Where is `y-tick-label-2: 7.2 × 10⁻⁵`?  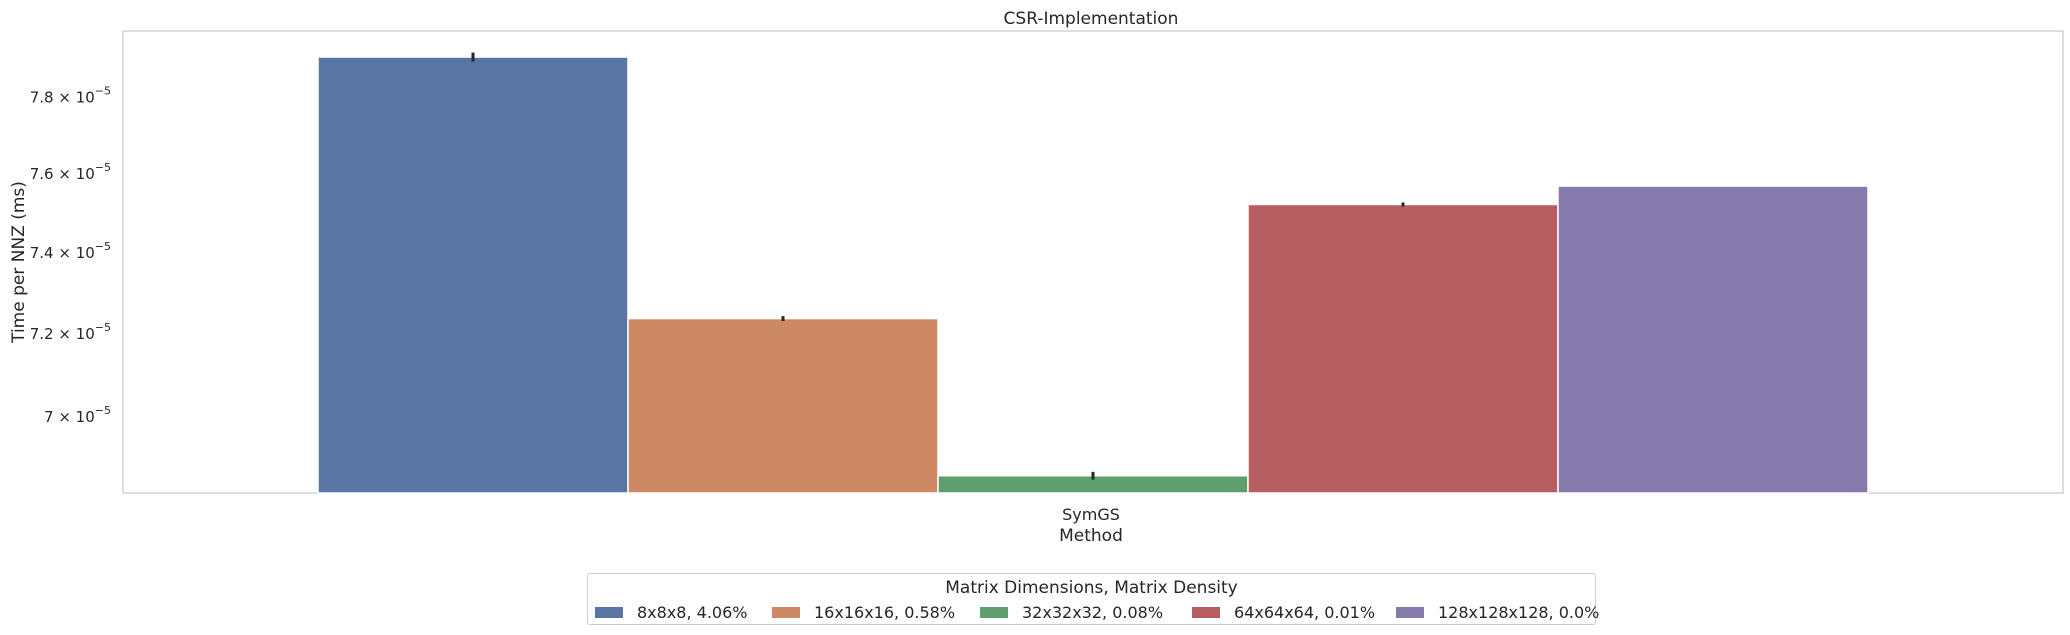 y-tick-label-2: 7.2 × 10⁻⁵ is located at coordinates (70, 332).